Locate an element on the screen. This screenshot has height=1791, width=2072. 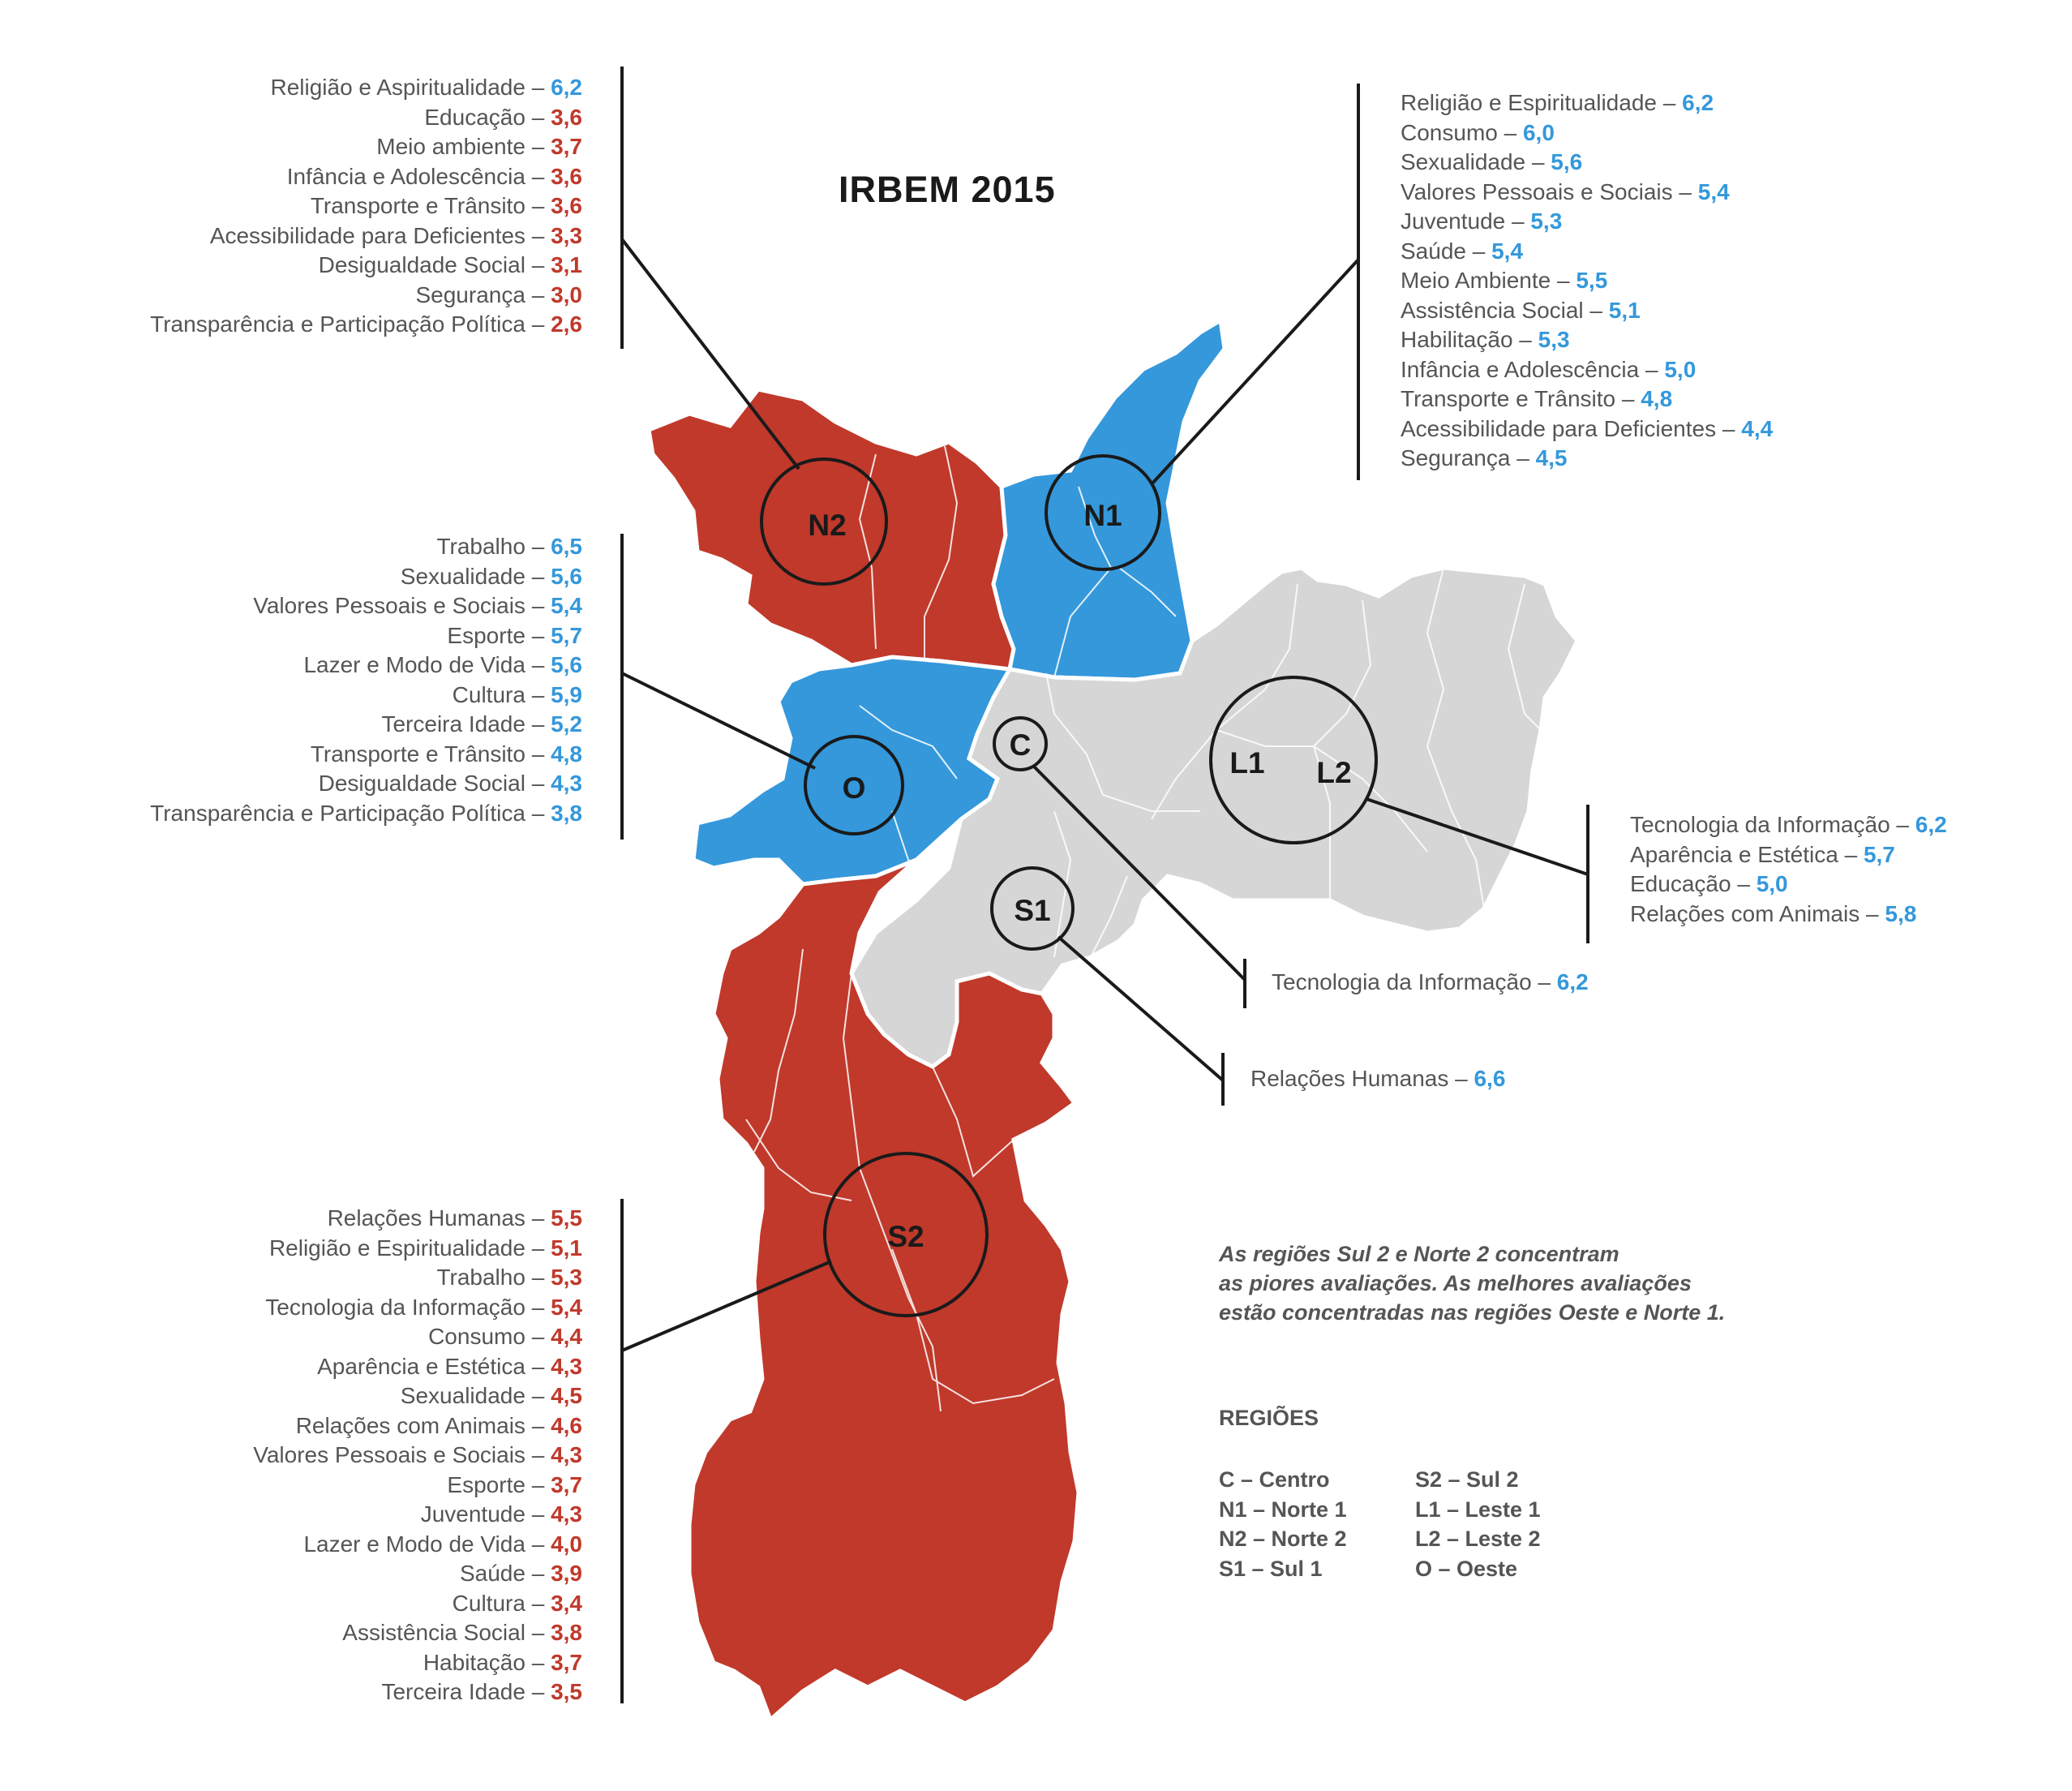
indicator-item: Terceira Idade – 3,5 is located at coordinates (417, 1692).